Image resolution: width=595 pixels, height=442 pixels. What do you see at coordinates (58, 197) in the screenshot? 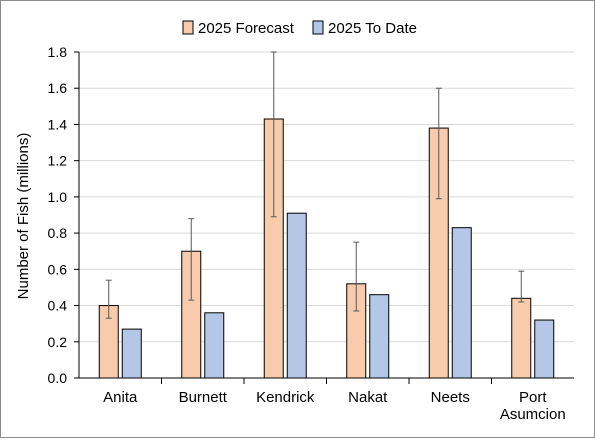
I see `y-tick-label: 1.0` at bounding box center [58, 197].